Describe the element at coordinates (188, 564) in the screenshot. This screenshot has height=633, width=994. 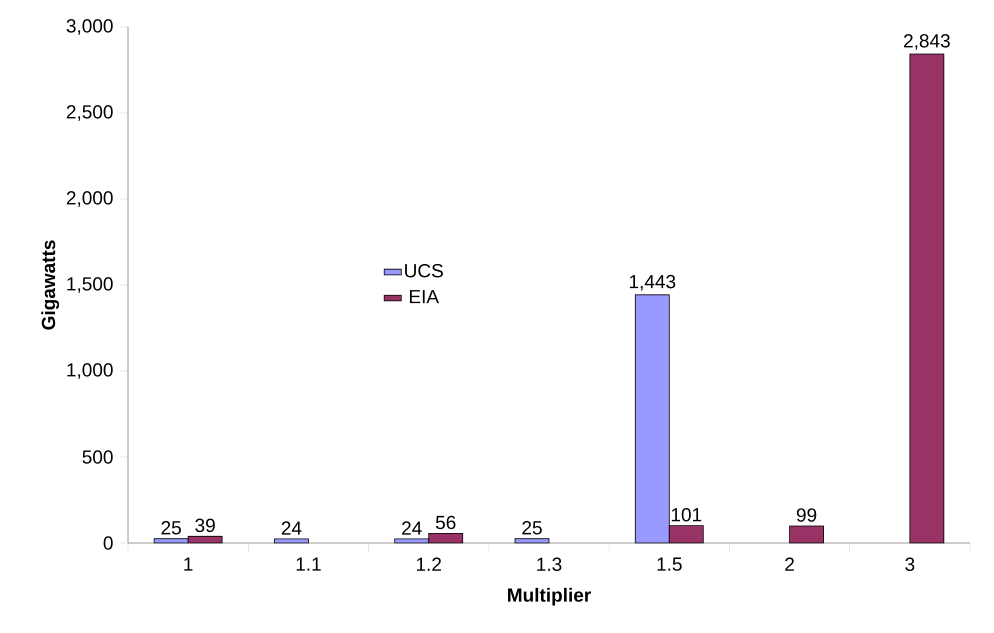
I see `x-tick-label: 1` at that location.